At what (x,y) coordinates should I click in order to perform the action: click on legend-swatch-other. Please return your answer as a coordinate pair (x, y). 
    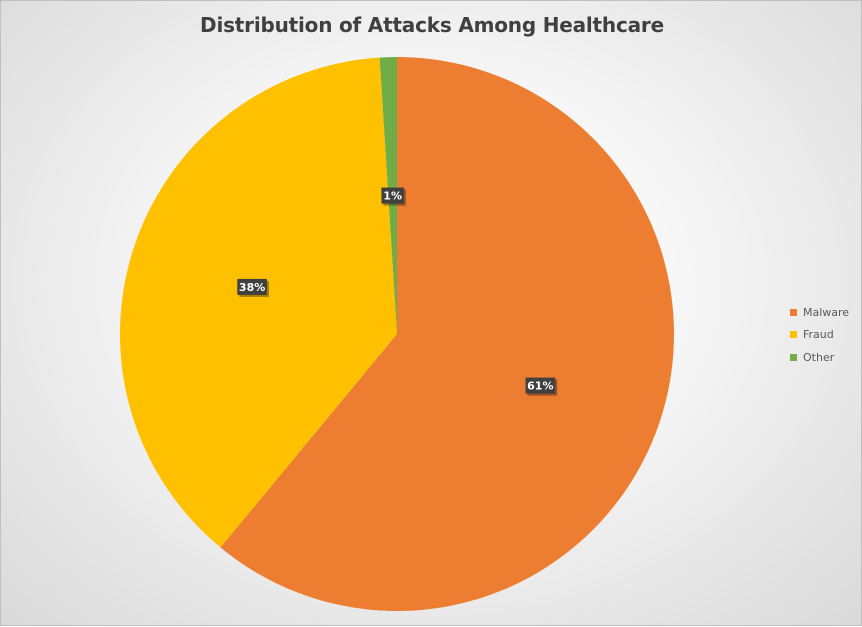
    Looking at the image, I should click on (793, 357).